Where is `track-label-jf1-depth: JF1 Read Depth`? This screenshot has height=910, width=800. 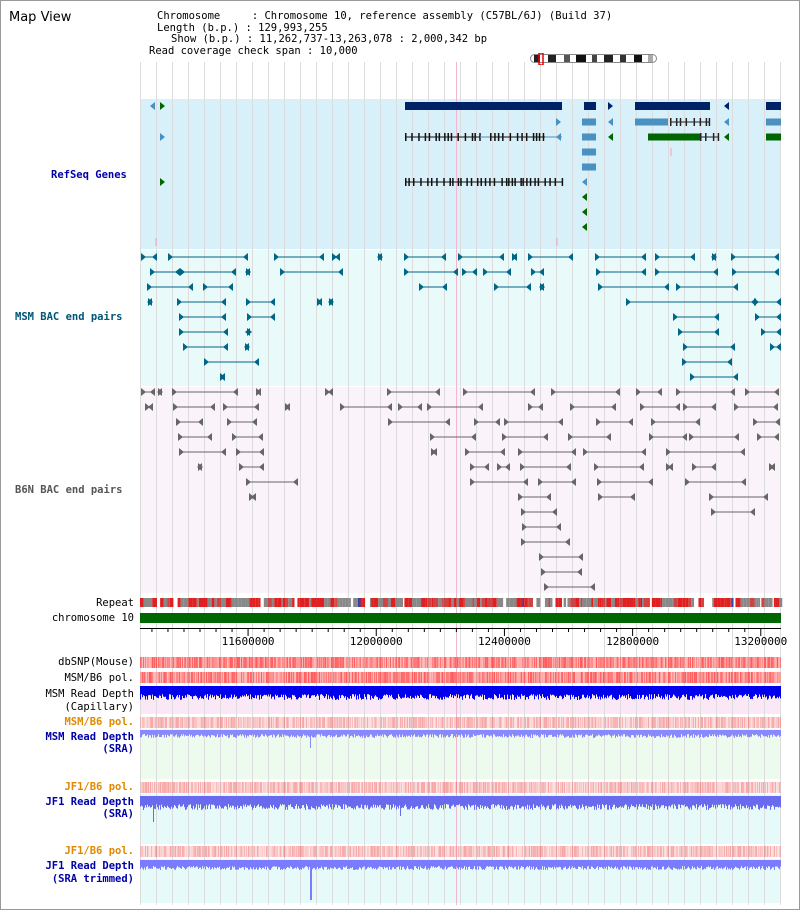 track-label-jf1-depth: JF1 Read Depth is located at coordinates (89, 802).